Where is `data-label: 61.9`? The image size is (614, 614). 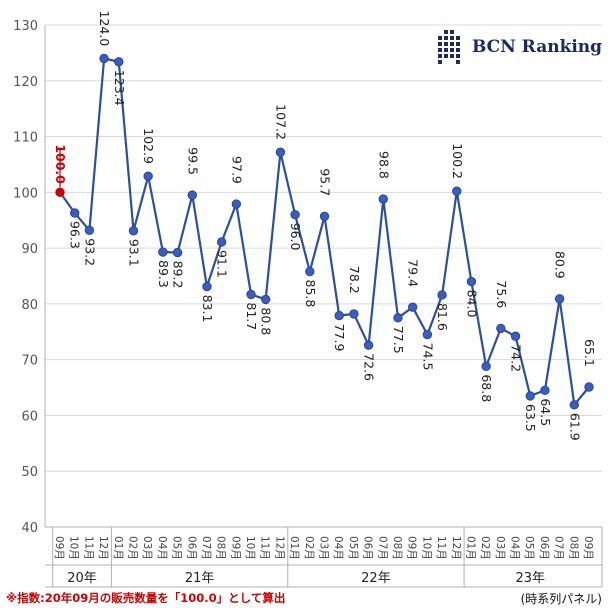 data-label: 61.9 is located at coordinates (574, 427).